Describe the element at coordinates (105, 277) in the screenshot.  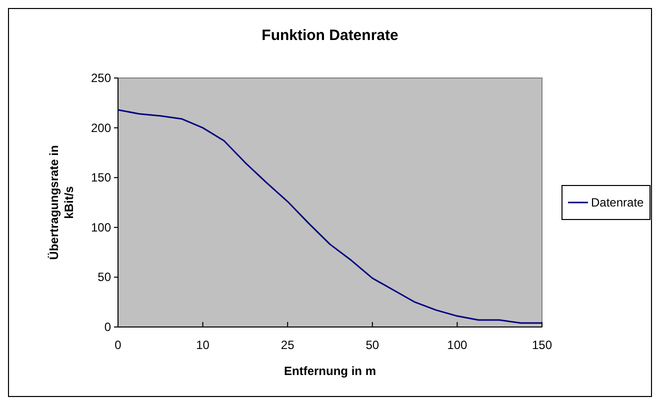
I see `y-tick-label: 50` at that location.